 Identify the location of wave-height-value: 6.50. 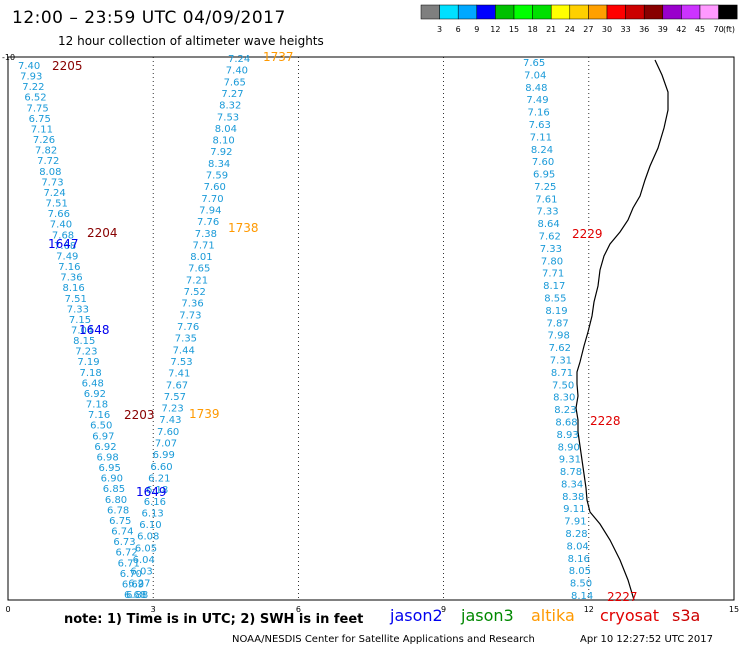
(101, 426).